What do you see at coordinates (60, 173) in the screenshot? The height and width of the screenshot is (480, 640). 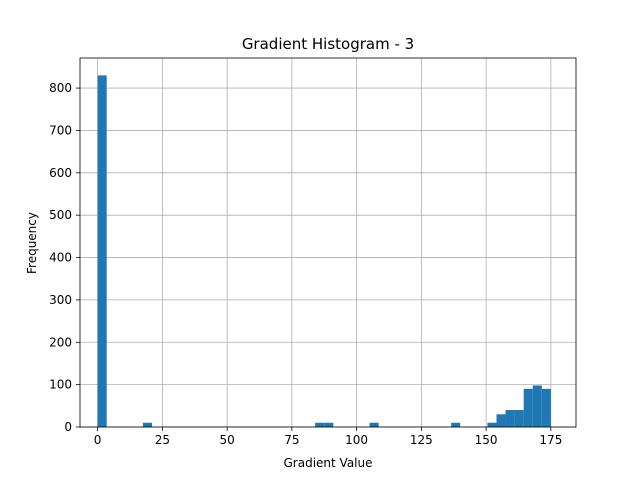 I see `y-tick-label: 600` at bounding box center [60, 173].